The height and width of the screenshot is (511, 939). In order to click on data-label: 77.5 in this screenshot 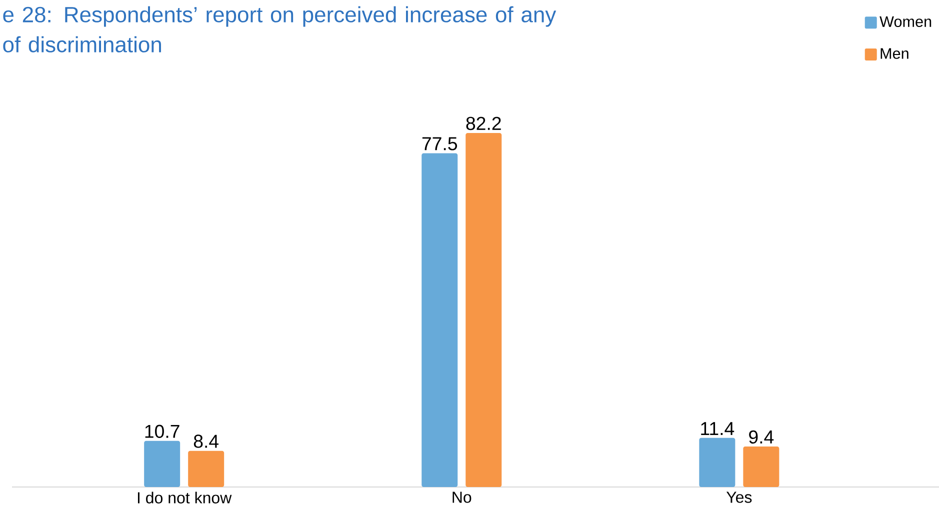, I will do `click(440, 143)`.